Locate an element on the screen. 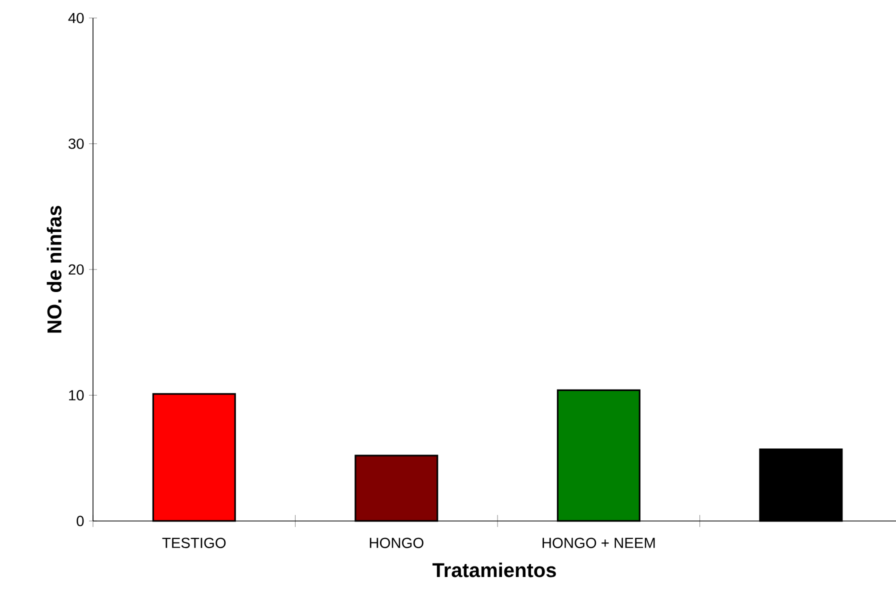  y-tick-label: 0 is located at coordinates (80, 521).